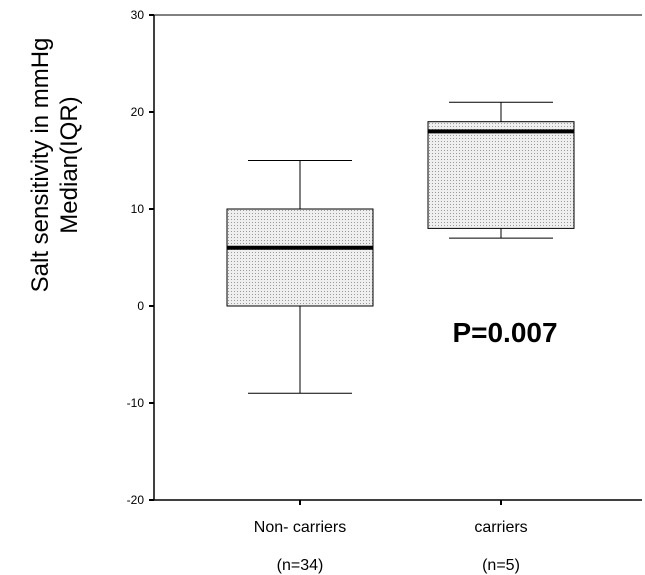  What do you see at coordinates (504, 332) in the screenshot?
I see `p-value-annotation: P=0.007` at bounding box center [504, 332].